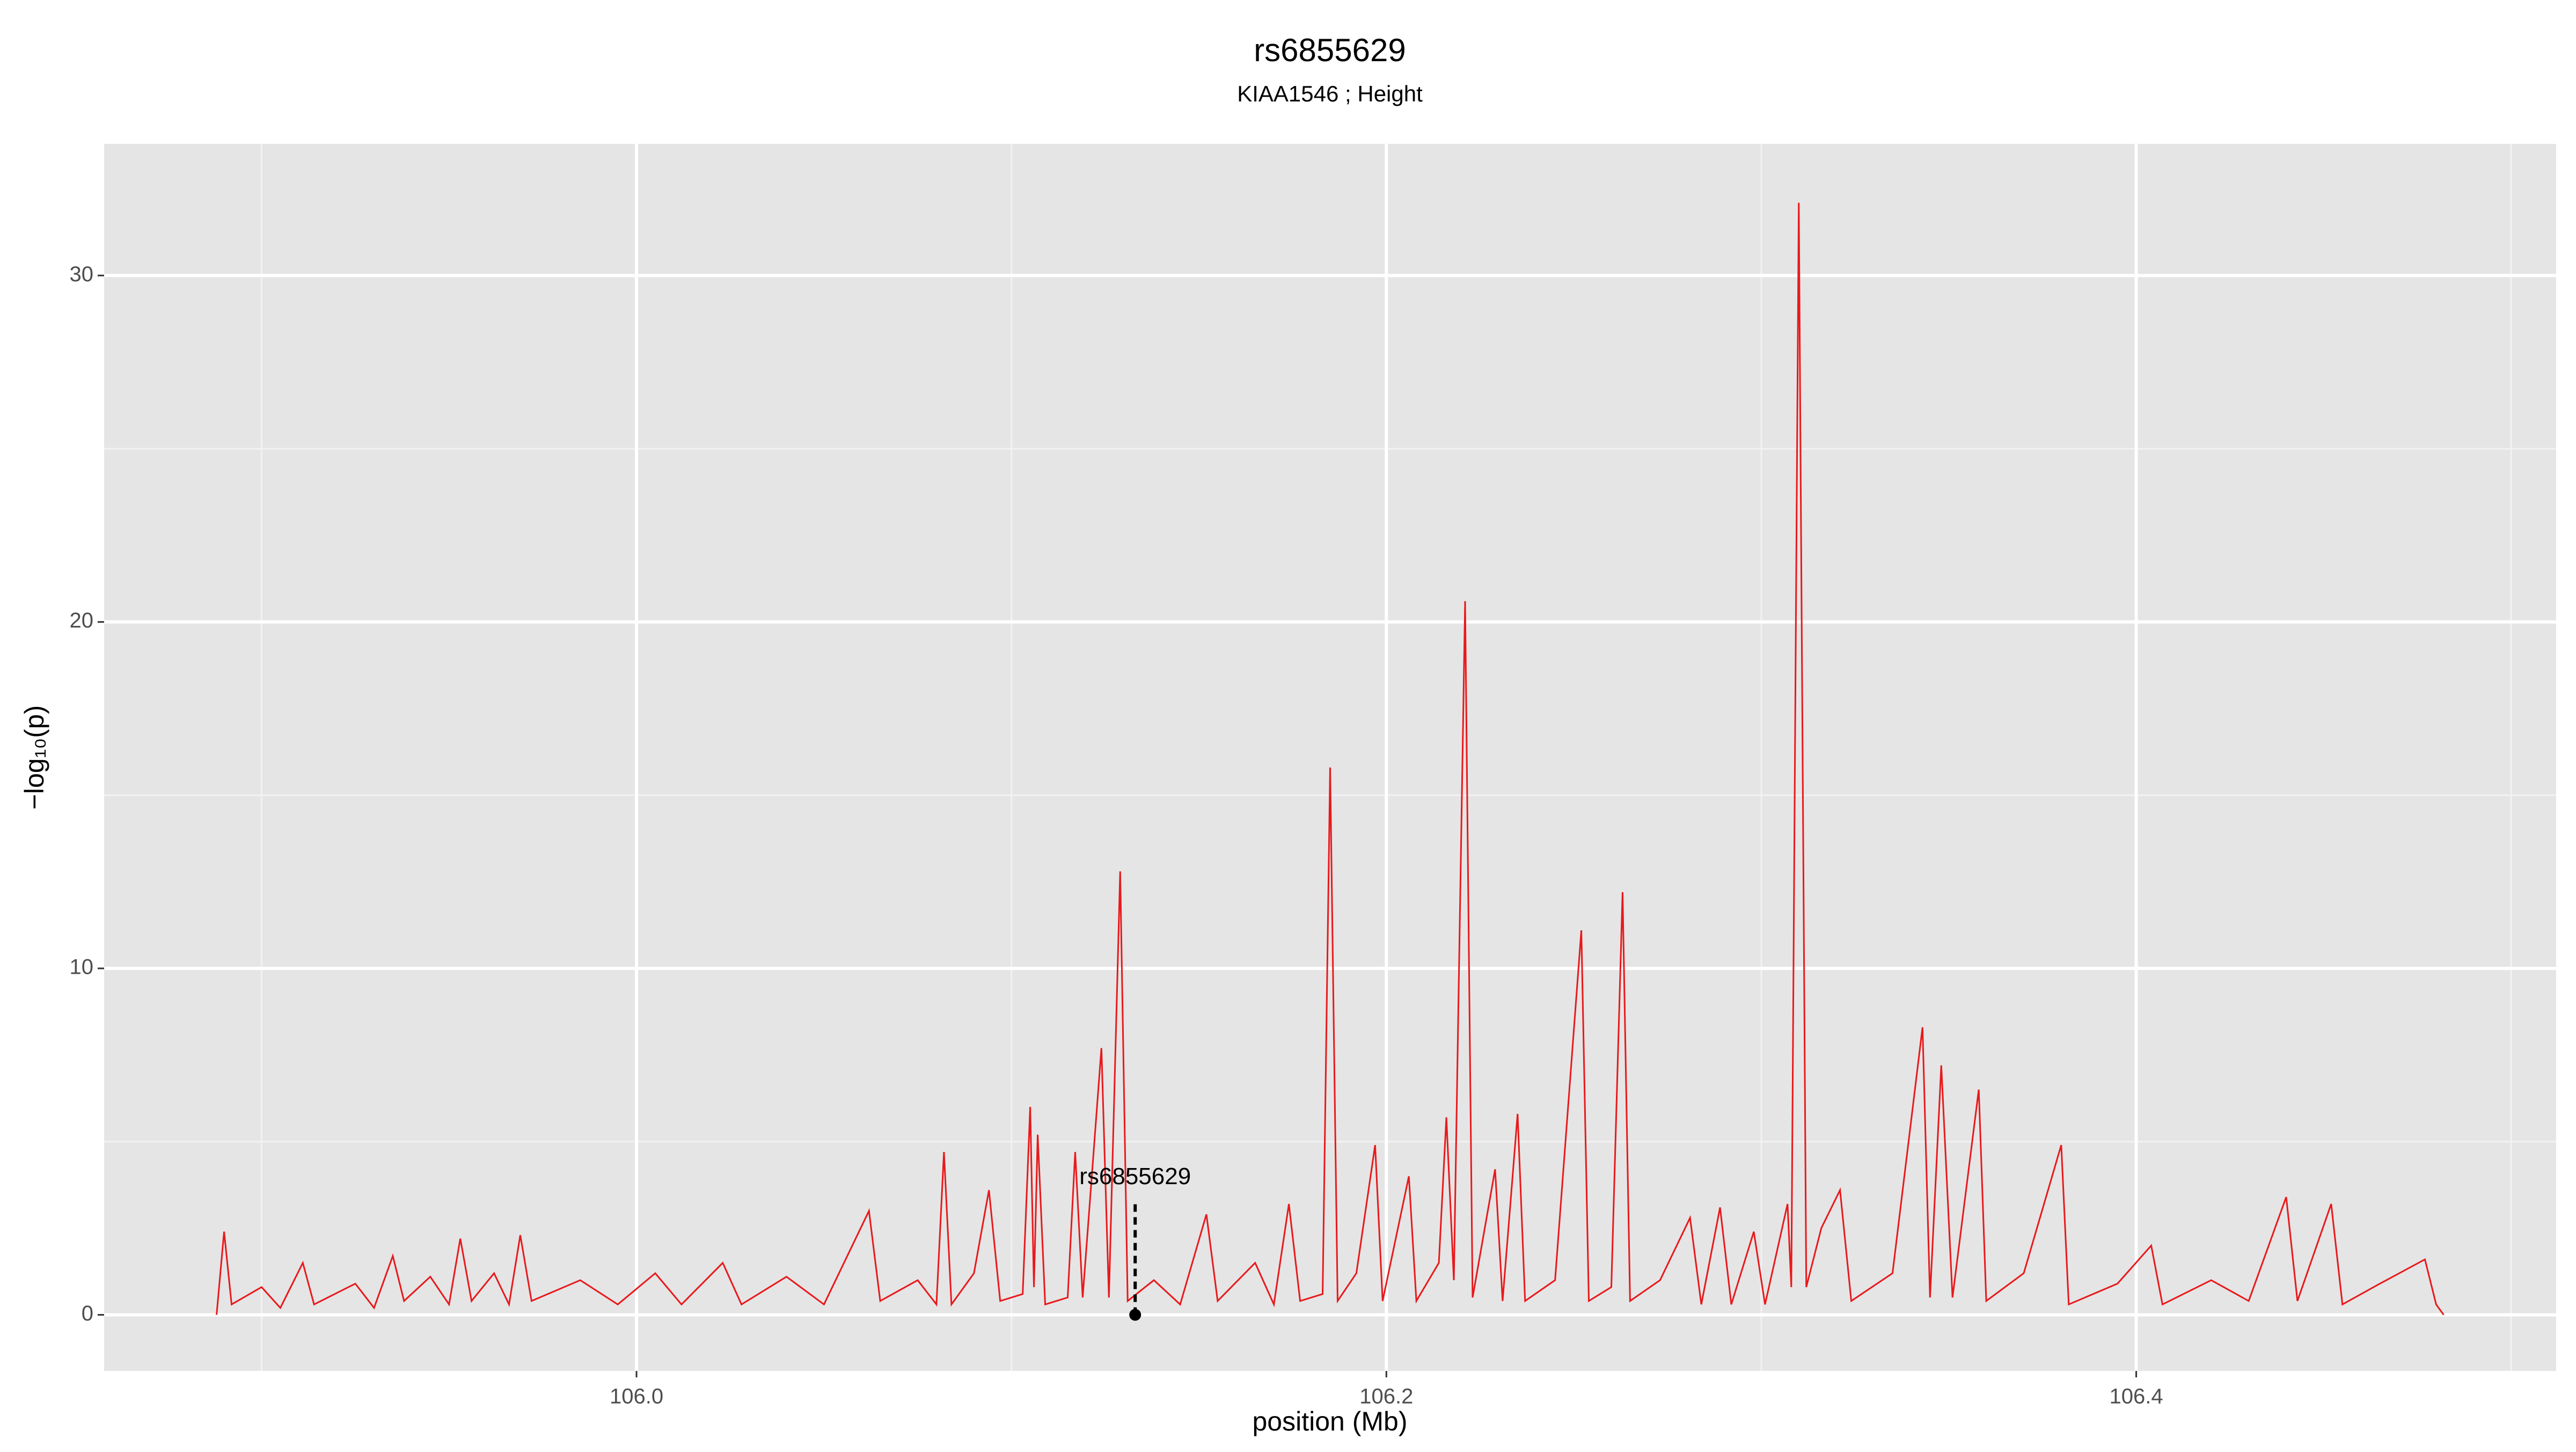  I want to click on y-tick-label: 20, so click(82, 620).